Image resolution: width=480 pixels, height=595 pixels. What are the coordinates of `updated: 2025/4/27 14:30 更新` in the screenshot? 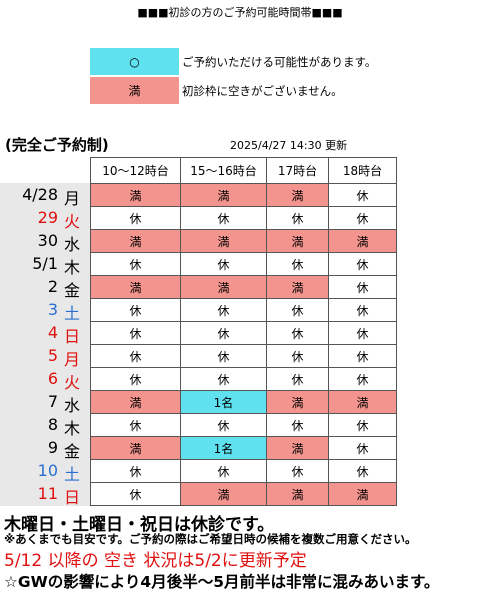 It's located at (289, 145).